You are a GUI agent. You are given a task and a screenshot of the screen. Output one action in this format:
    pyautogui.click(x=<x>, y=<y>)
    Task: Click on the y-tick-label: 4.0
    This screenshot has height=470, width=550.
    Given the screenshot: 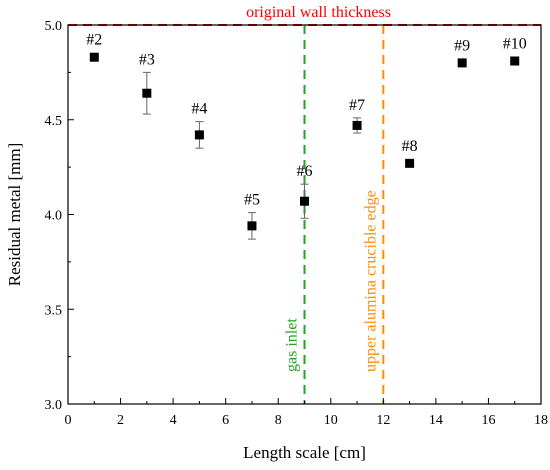 What is the action you would take?
    pyautogui.click(x=54, y=216)
    